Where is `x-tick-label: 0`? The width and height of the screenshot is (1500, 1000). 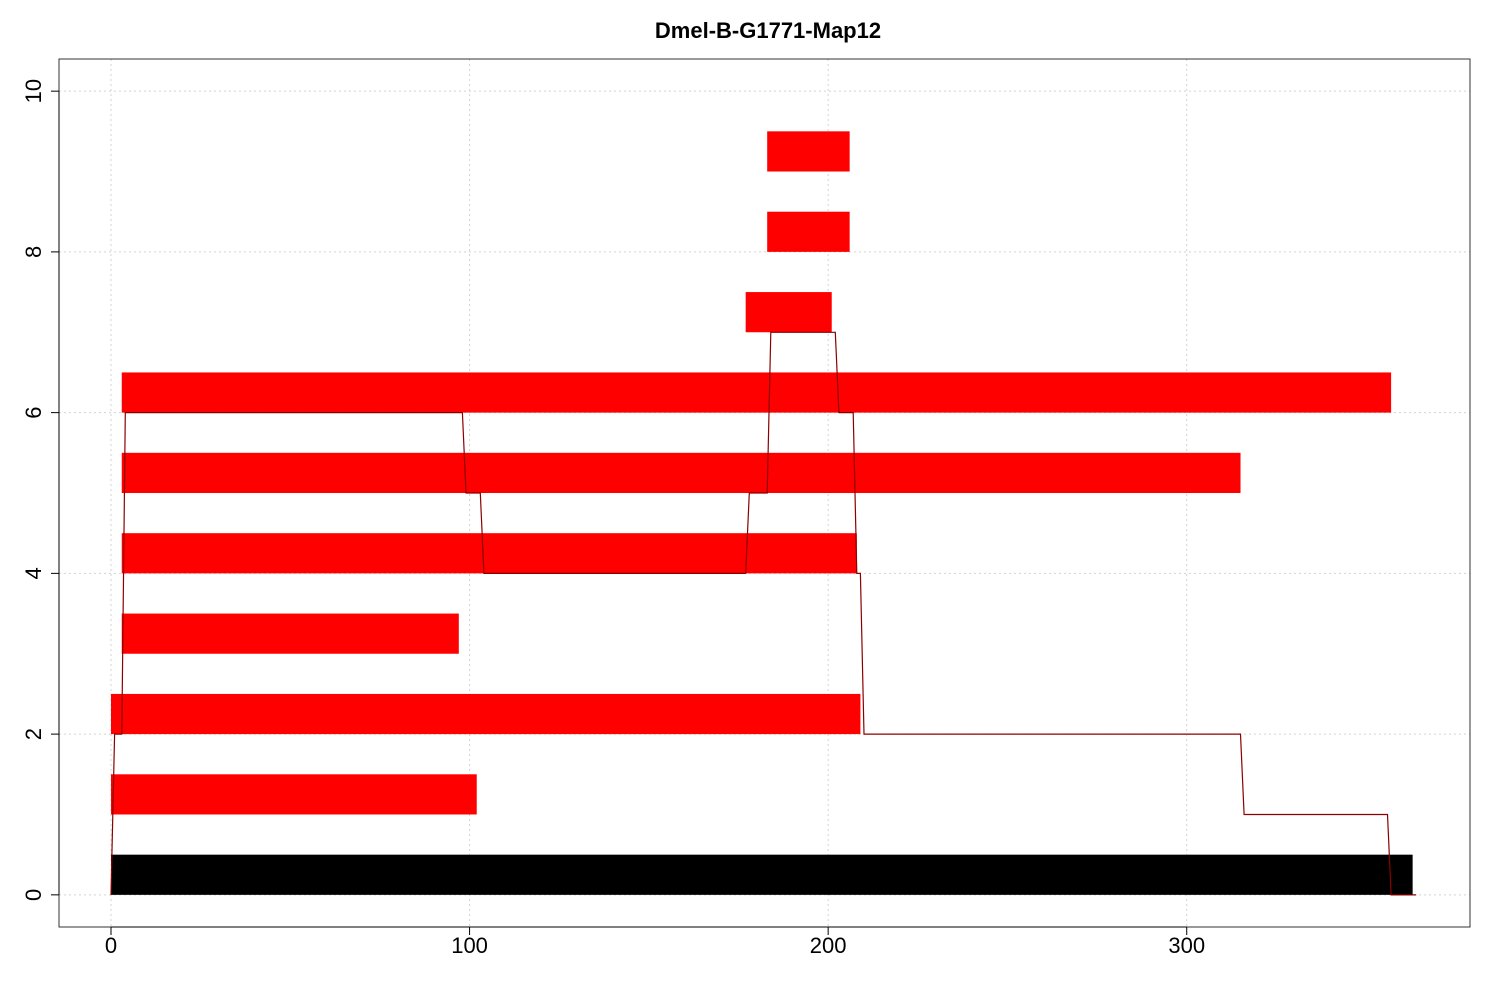 x-tick-label: 0 is located at coordinates (111, 945).